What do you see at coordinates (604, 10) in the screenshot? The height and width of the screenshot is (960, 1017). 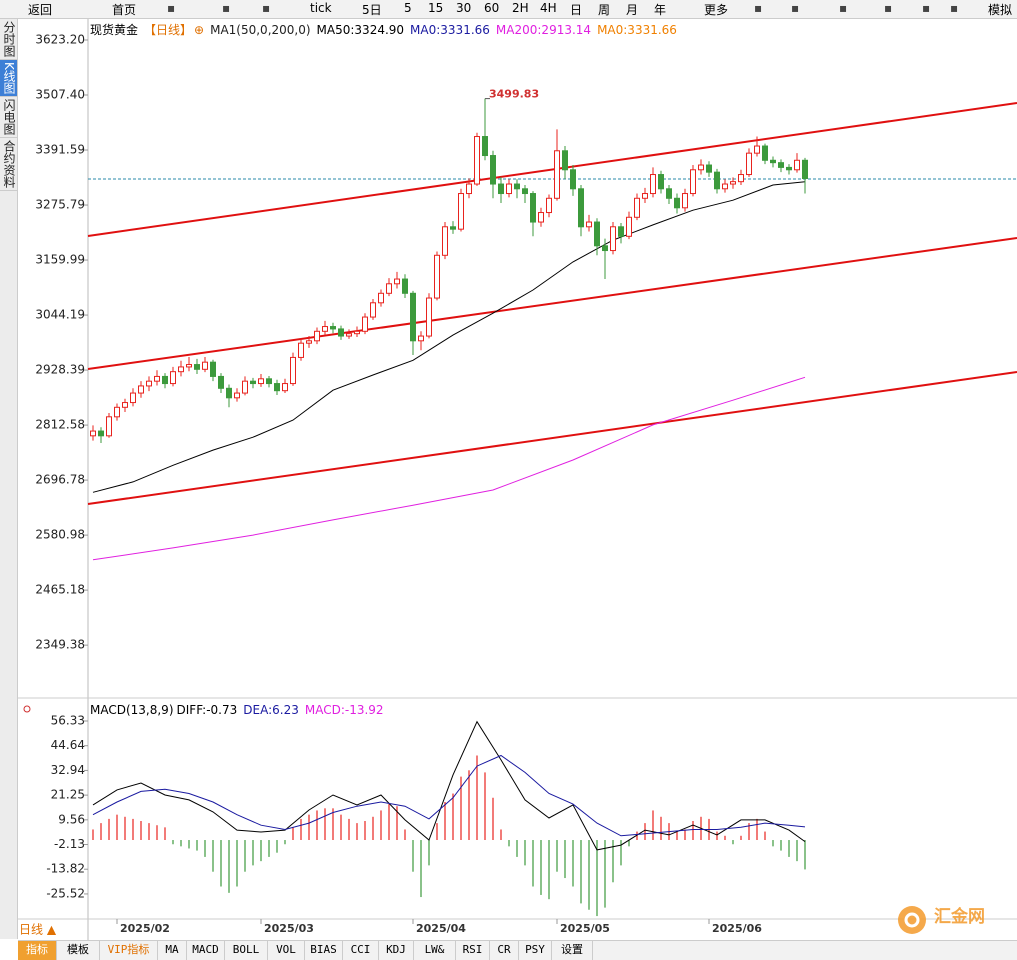 I see `toolbar-button: 周` at bounding box center [604, 10].